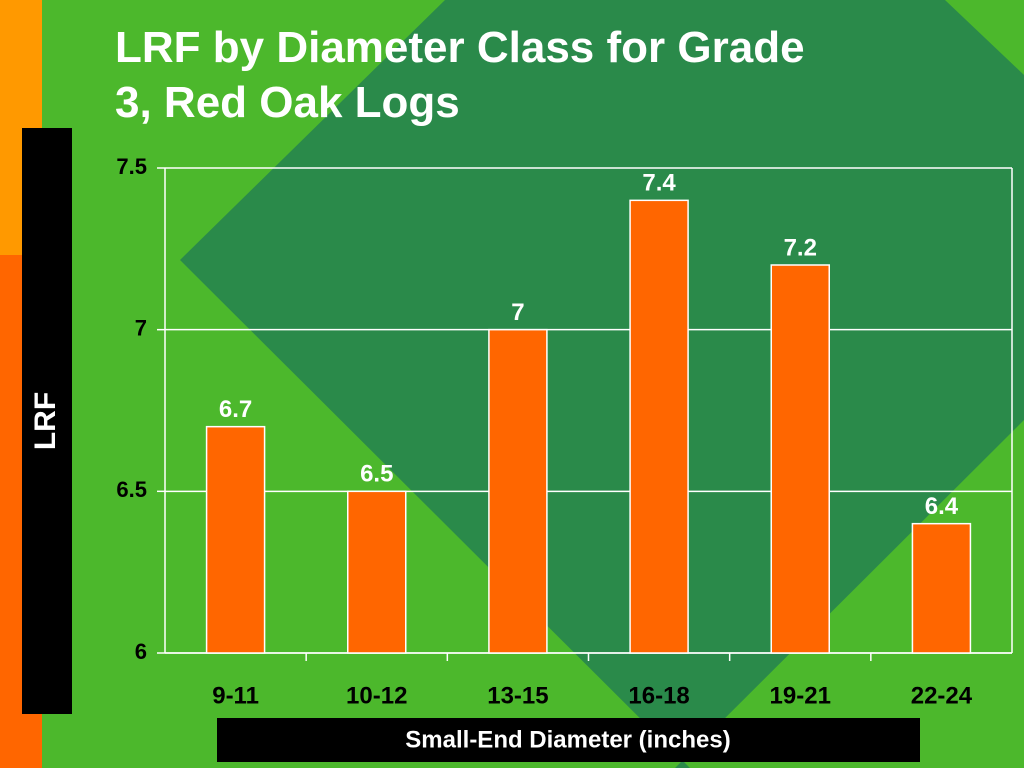 Image resolution: width=1024 pixels, height=768 pixels. What do you see at coordinates (131, 489) in the screenshot?
I see `y-tick-label: 6.5` at bounding box center [131, 489].